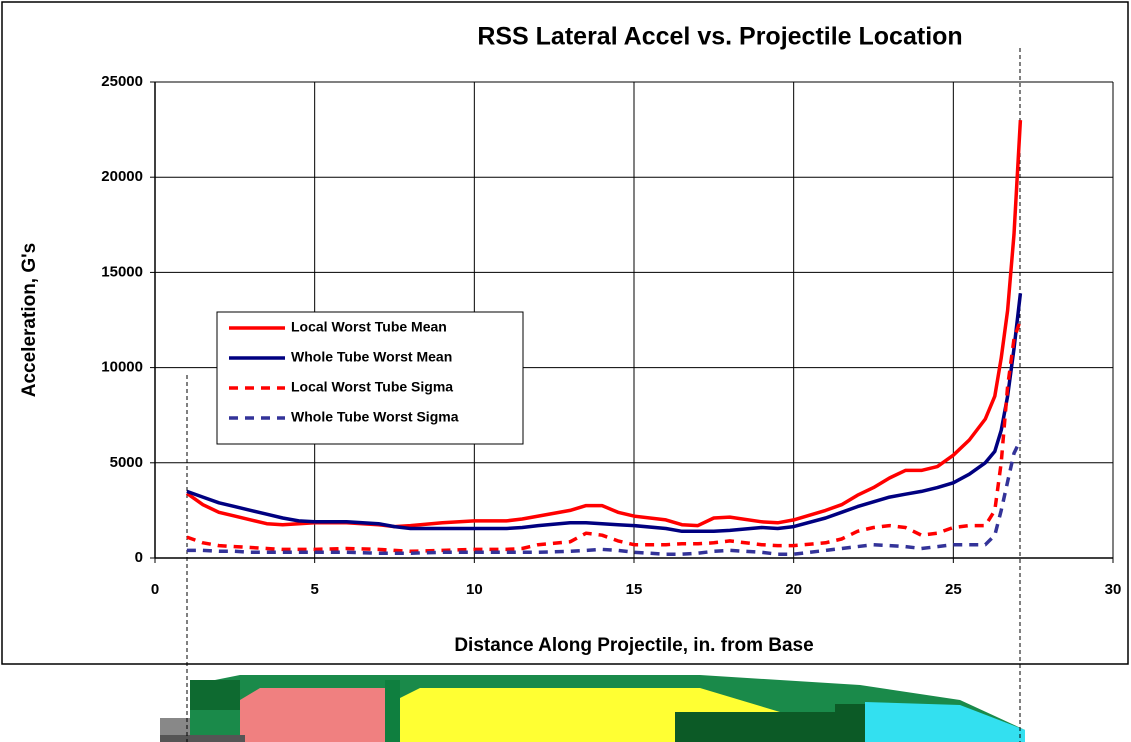 The height and width of the screenshot is (742, 1131). Describe the element at coordinates (604, 497) in the screenshot. I see `series-line` at that location.